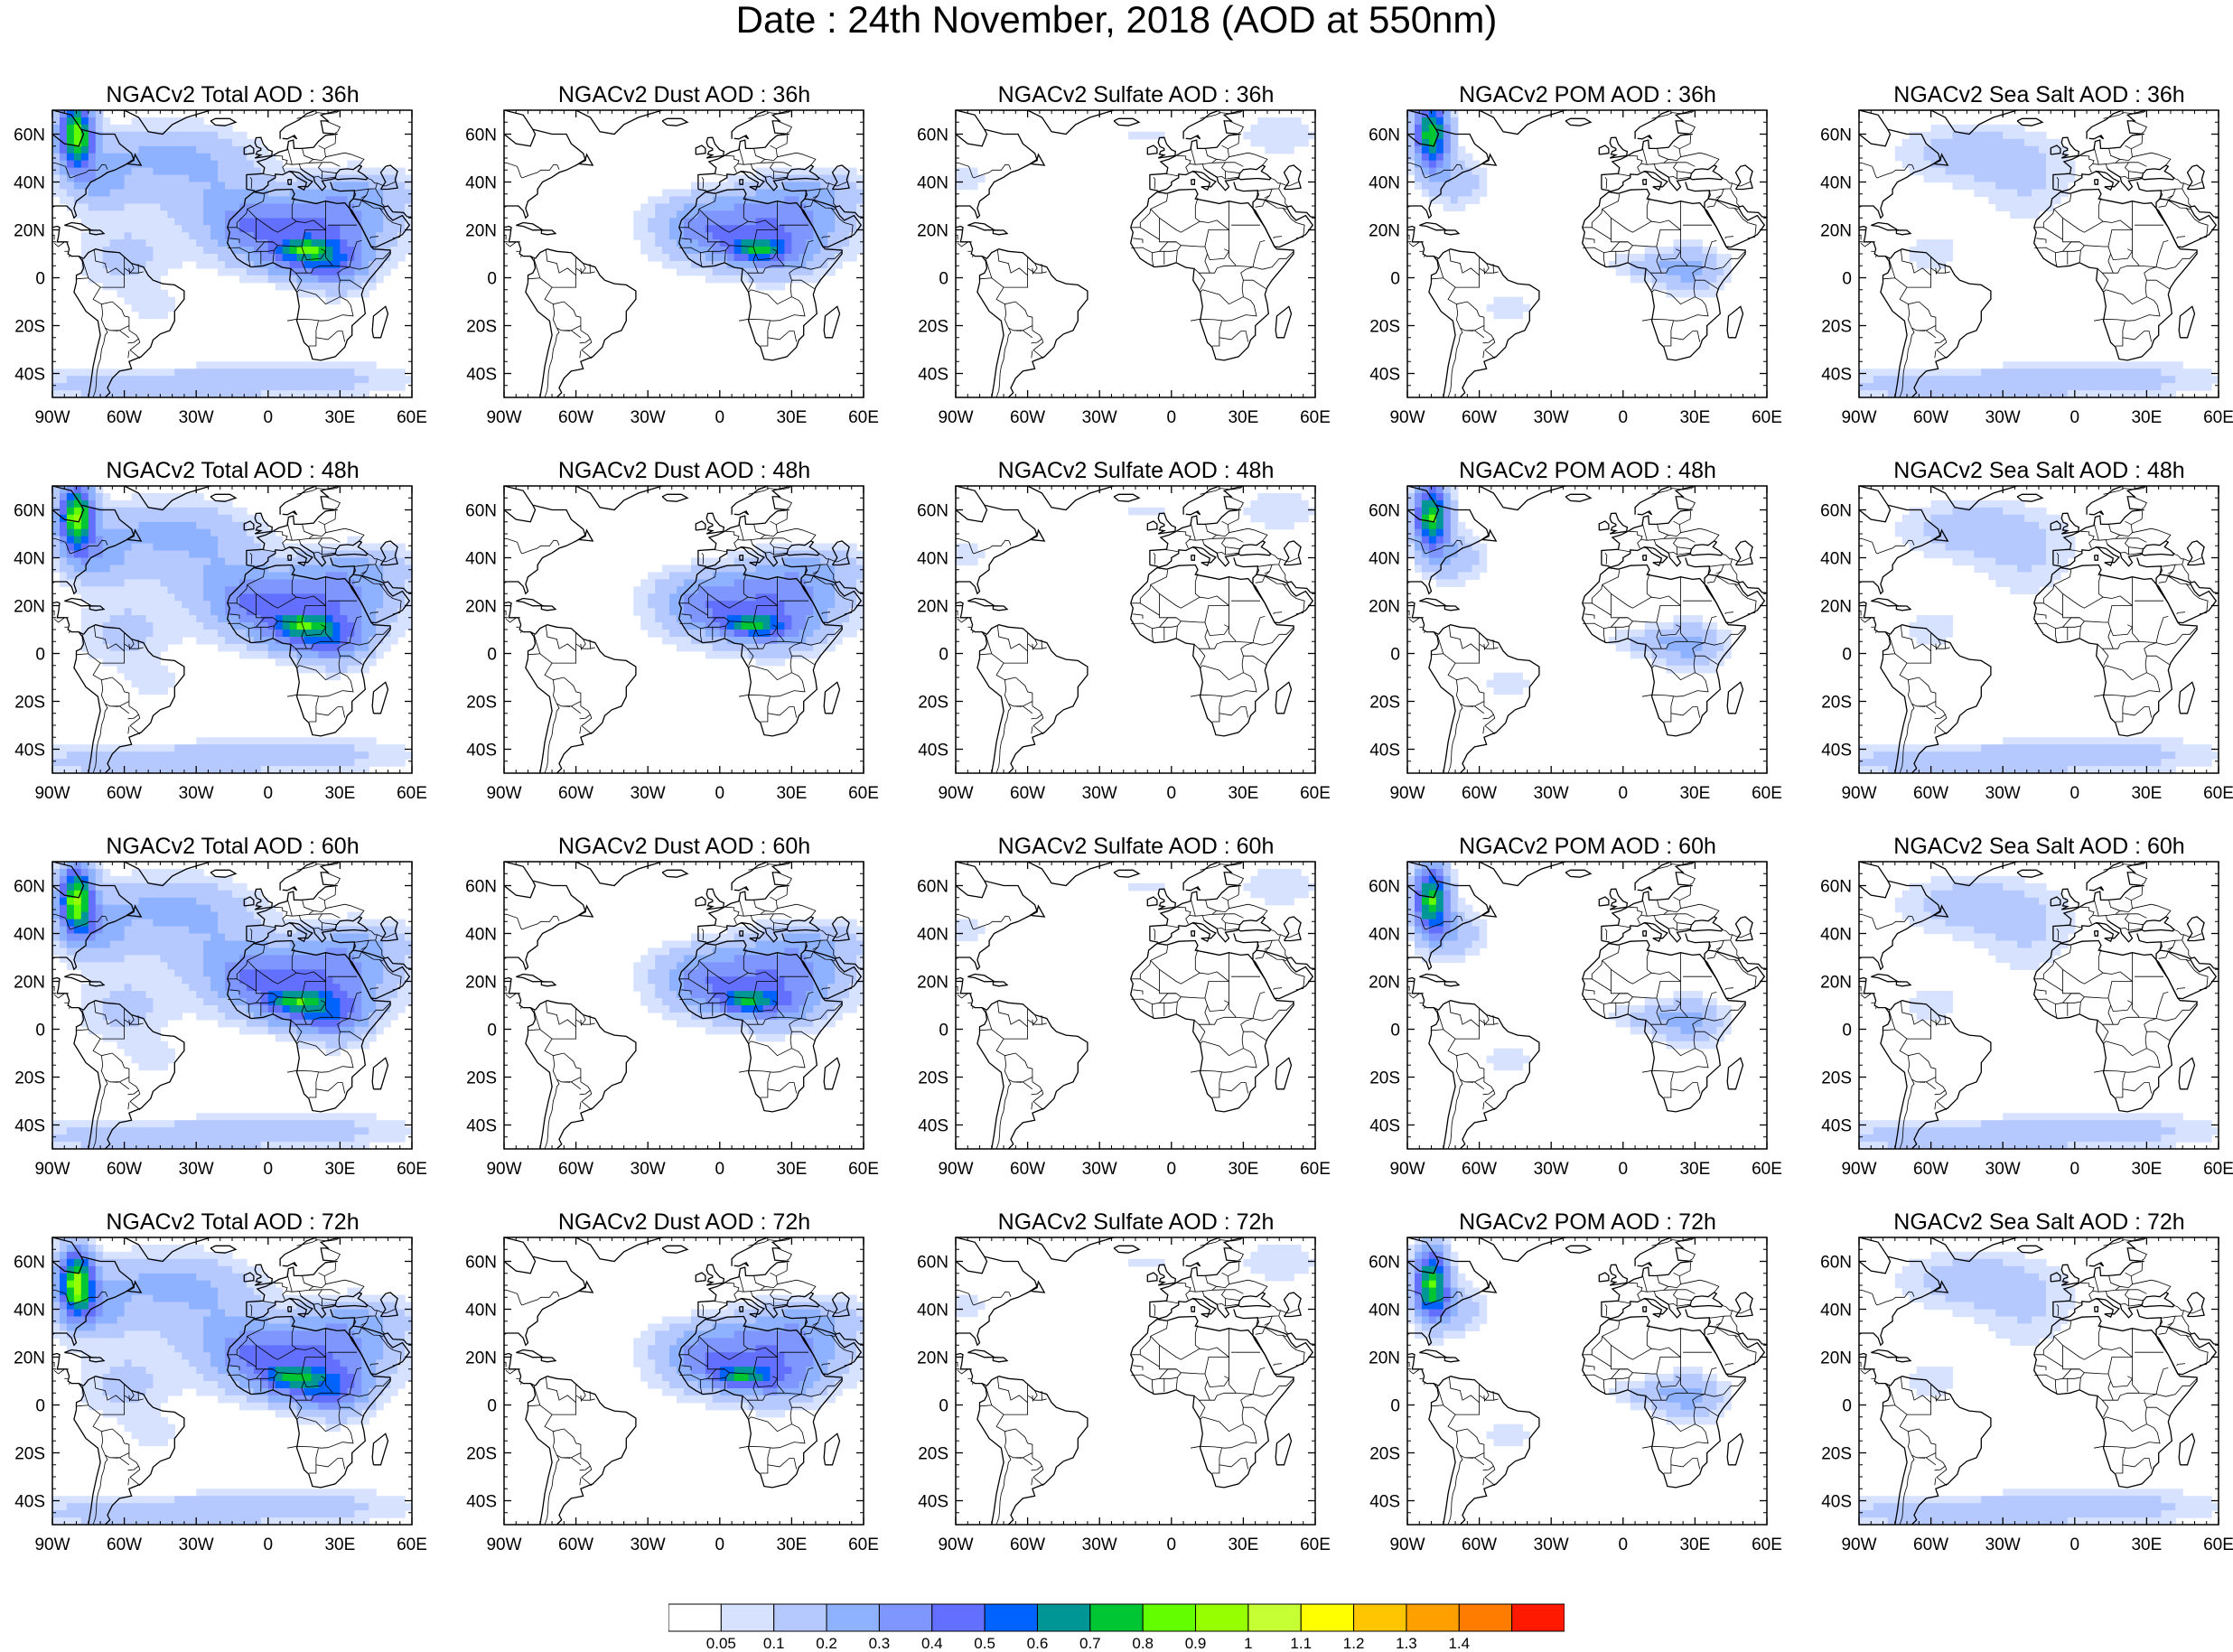  I want to click on panel-title: NGACv2 Dust AOD : 72h, so click(684, 1222).